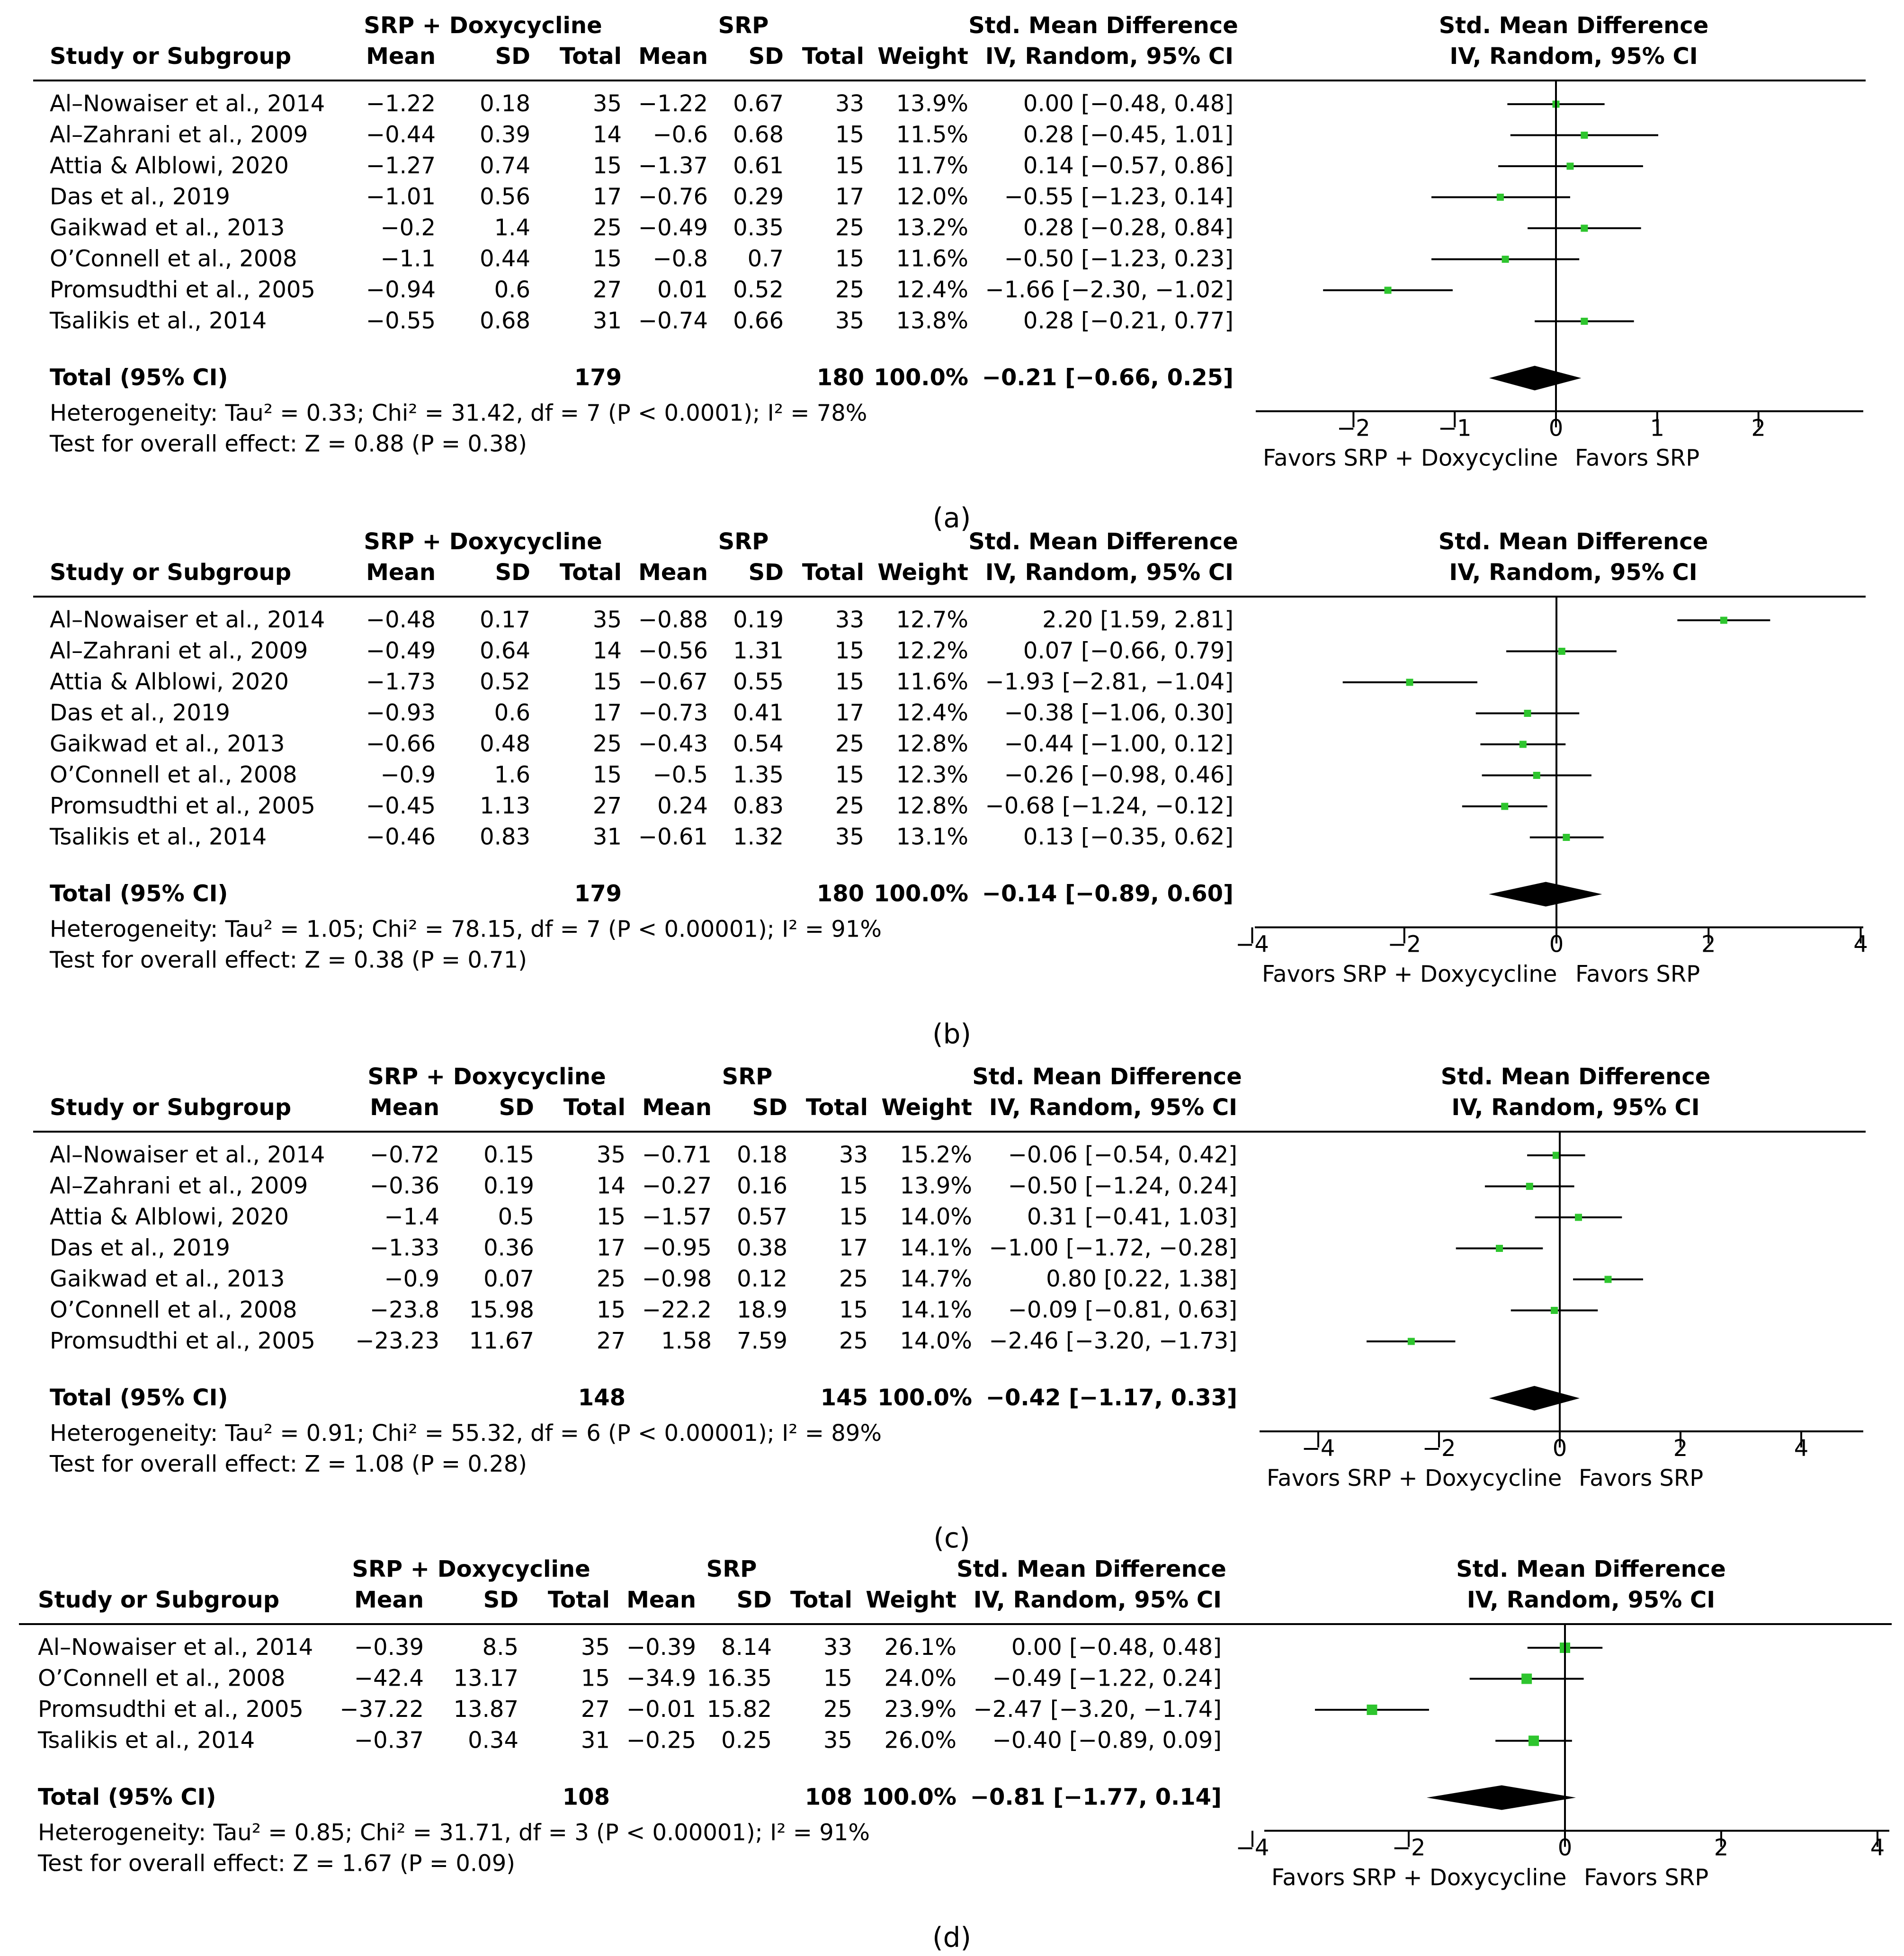 The image size is (1904, 1956). What do you see at coordinates (682, 806) in the screenshot?
I see `mean-2: 0.24` at bounding box center [682, 806].